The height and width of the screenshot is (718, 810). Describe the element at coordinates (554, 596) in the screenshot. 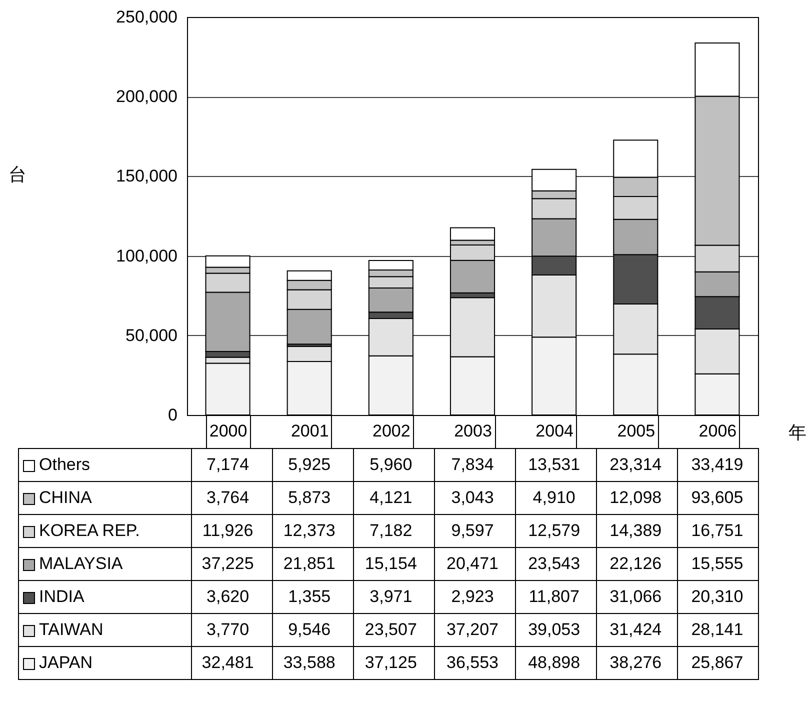

I see `data-label: 11,807` at that location.